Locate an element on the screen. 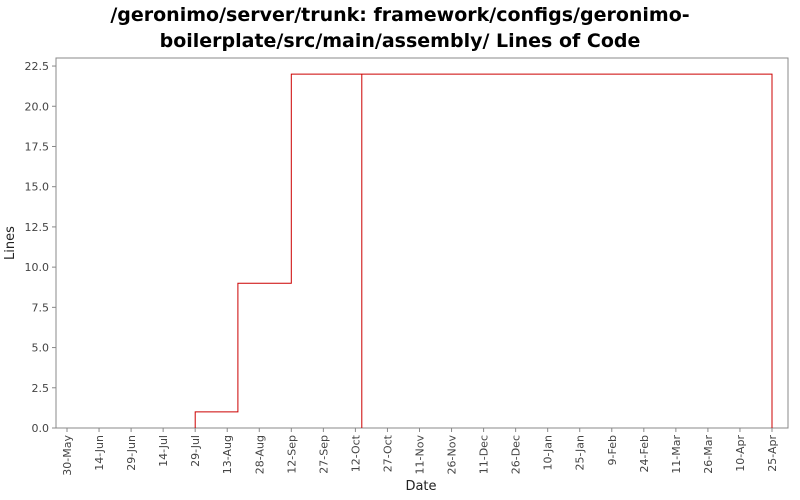 Image resolution: width=800 pixels, height=500 pixels. y-axis-title: Lines is located at coordinates (10, 243).